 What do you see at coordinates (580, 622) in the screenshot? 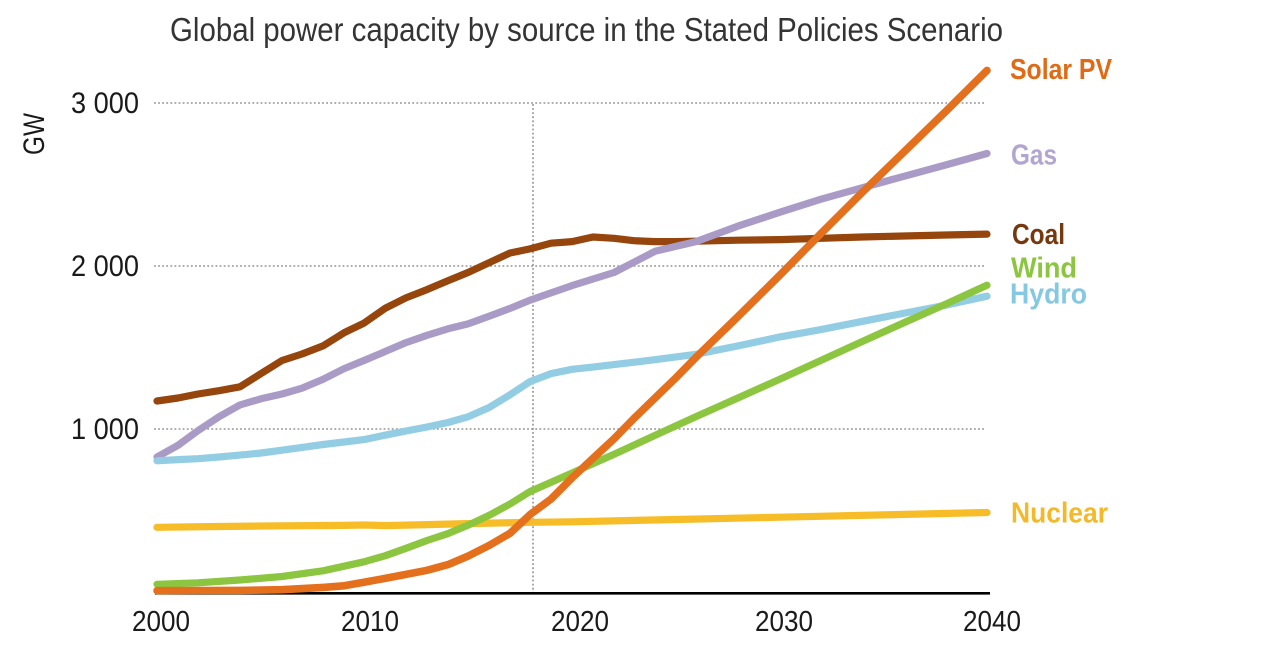
I see `svg-text: 2020` at bounding box center [580, 622].